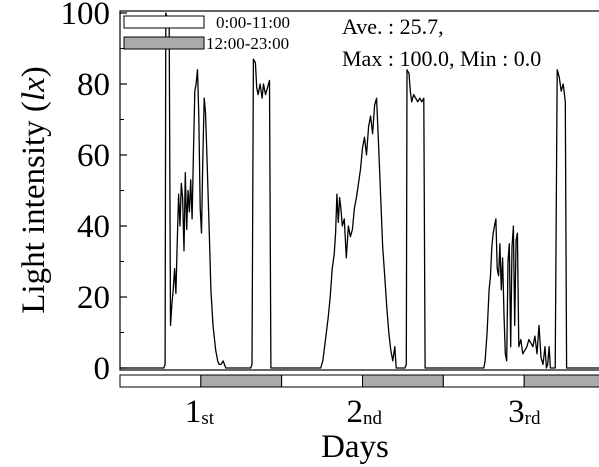 This screenshot has width=599, height=467. I want to click on stats-line-2: Max : 100.0, Min : 0.0, so click(441, 58).